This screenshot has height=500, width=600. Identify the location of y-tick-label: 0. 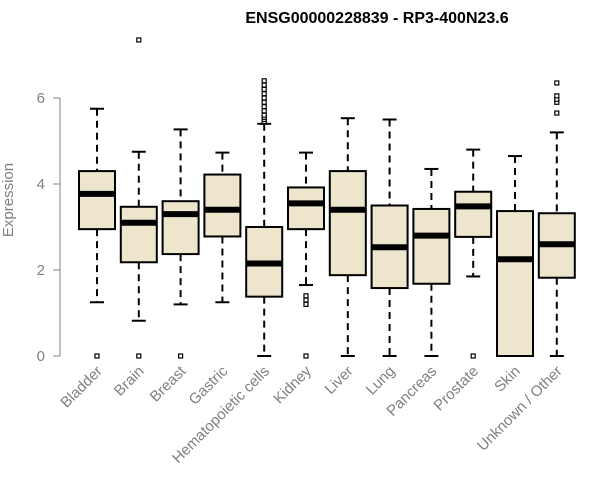
(41, 356).